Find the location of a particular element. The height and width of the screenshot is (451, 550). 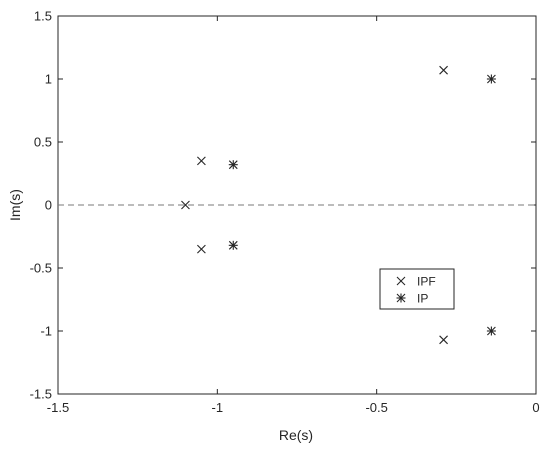

x-tick-label: 0 is located at coordinates (535, 407).